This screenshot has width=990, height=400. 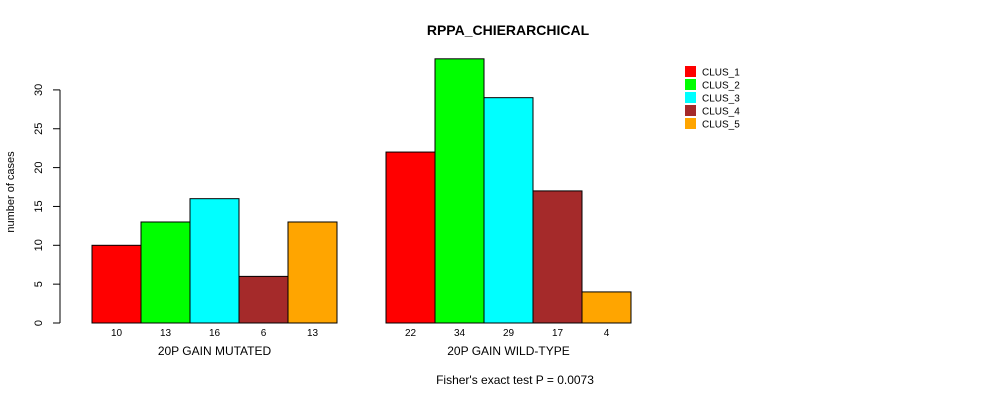 I want to click on y-tick-label: 10, so click(x=39, y=245).